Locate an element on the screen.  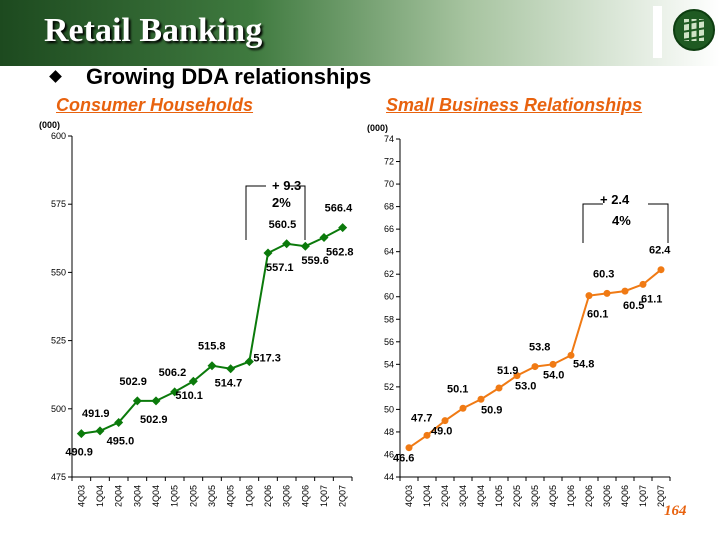
right-y-tick-label: 50 is located at coordinates (389, 409).